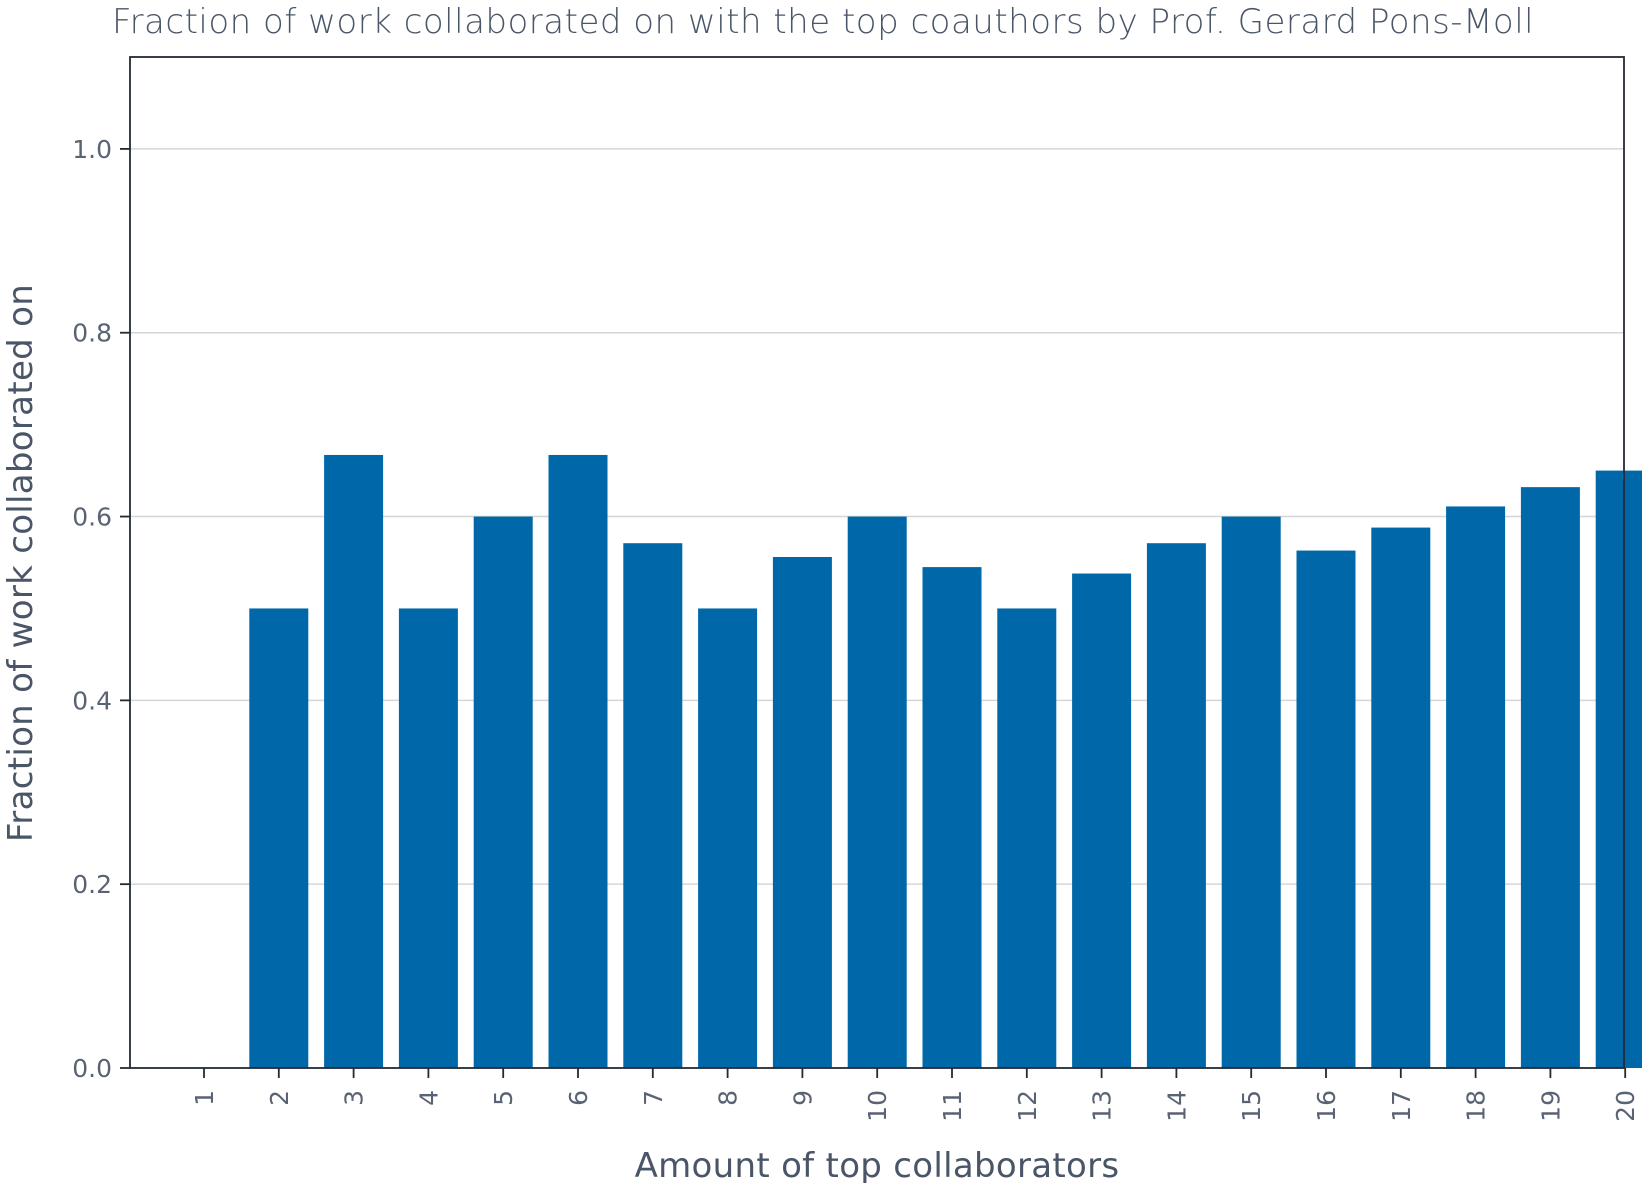 The height and width of the screenshot is (1183, 1642). What do you see at coordinates (354, 1098) in the screenshot?
I see `x-tick-label: 3` at bounding box center [354, 1098].